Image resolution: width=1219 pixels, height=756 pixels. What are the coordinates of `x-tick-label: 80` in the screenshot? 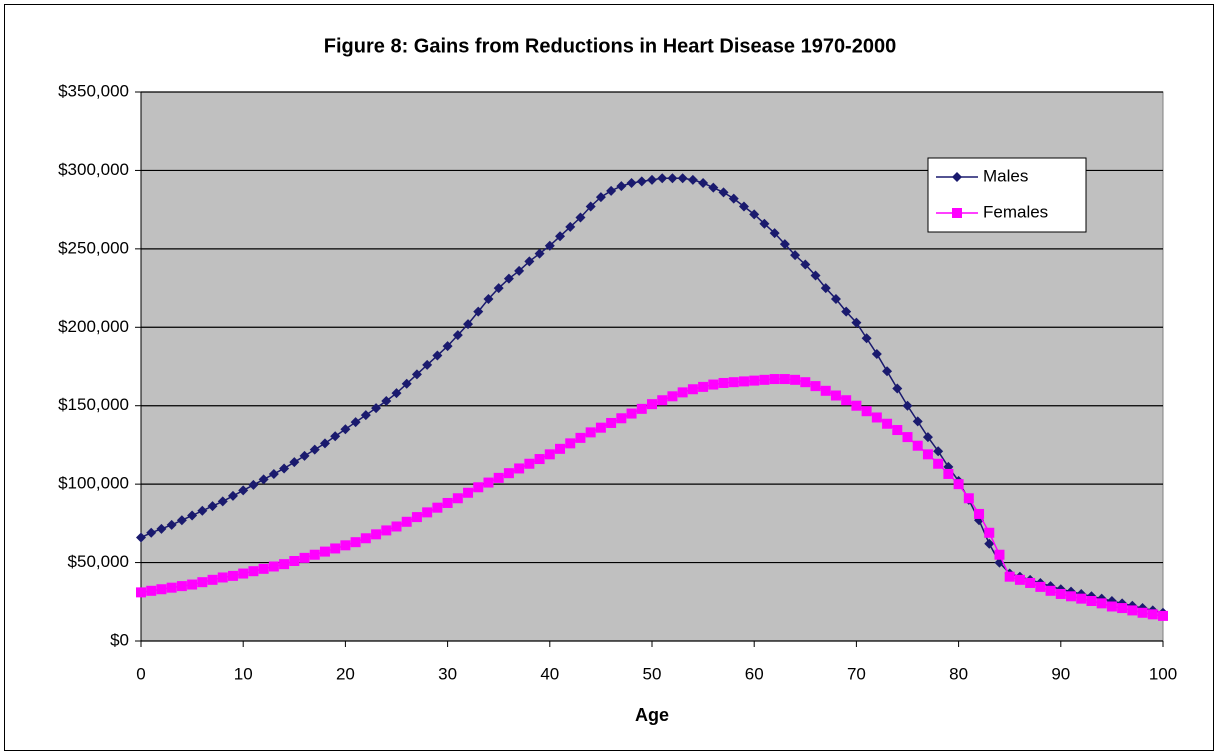 It's located at (958, 673).